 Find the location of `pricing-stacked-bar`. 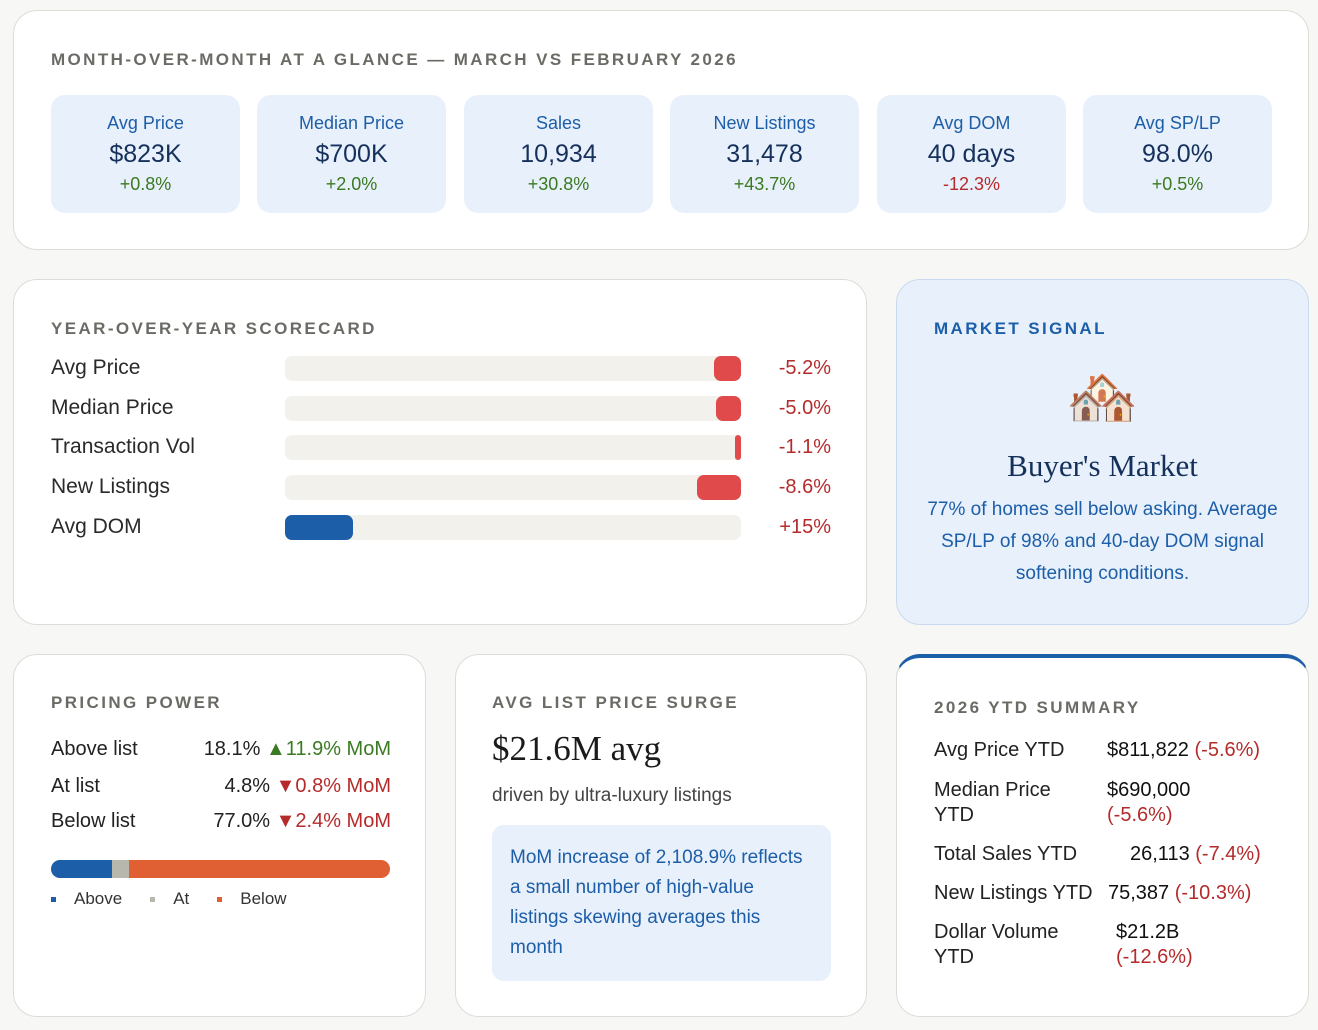

pricing-stacked-bar is located at coordinates (220, 869).